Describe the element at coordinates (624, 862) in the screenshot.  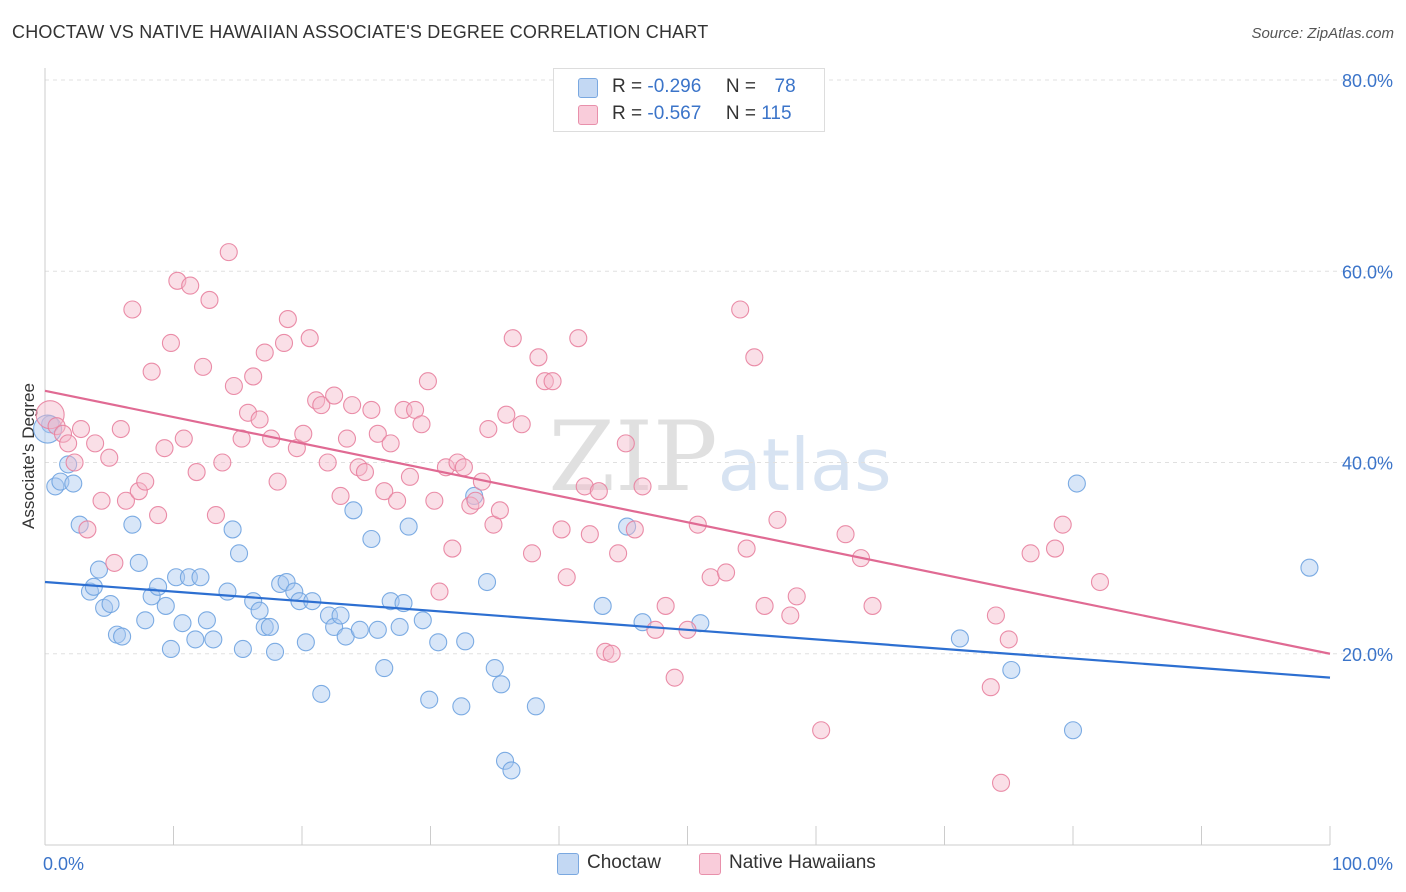
I see `choctaw-label: Choctaw` at that location.